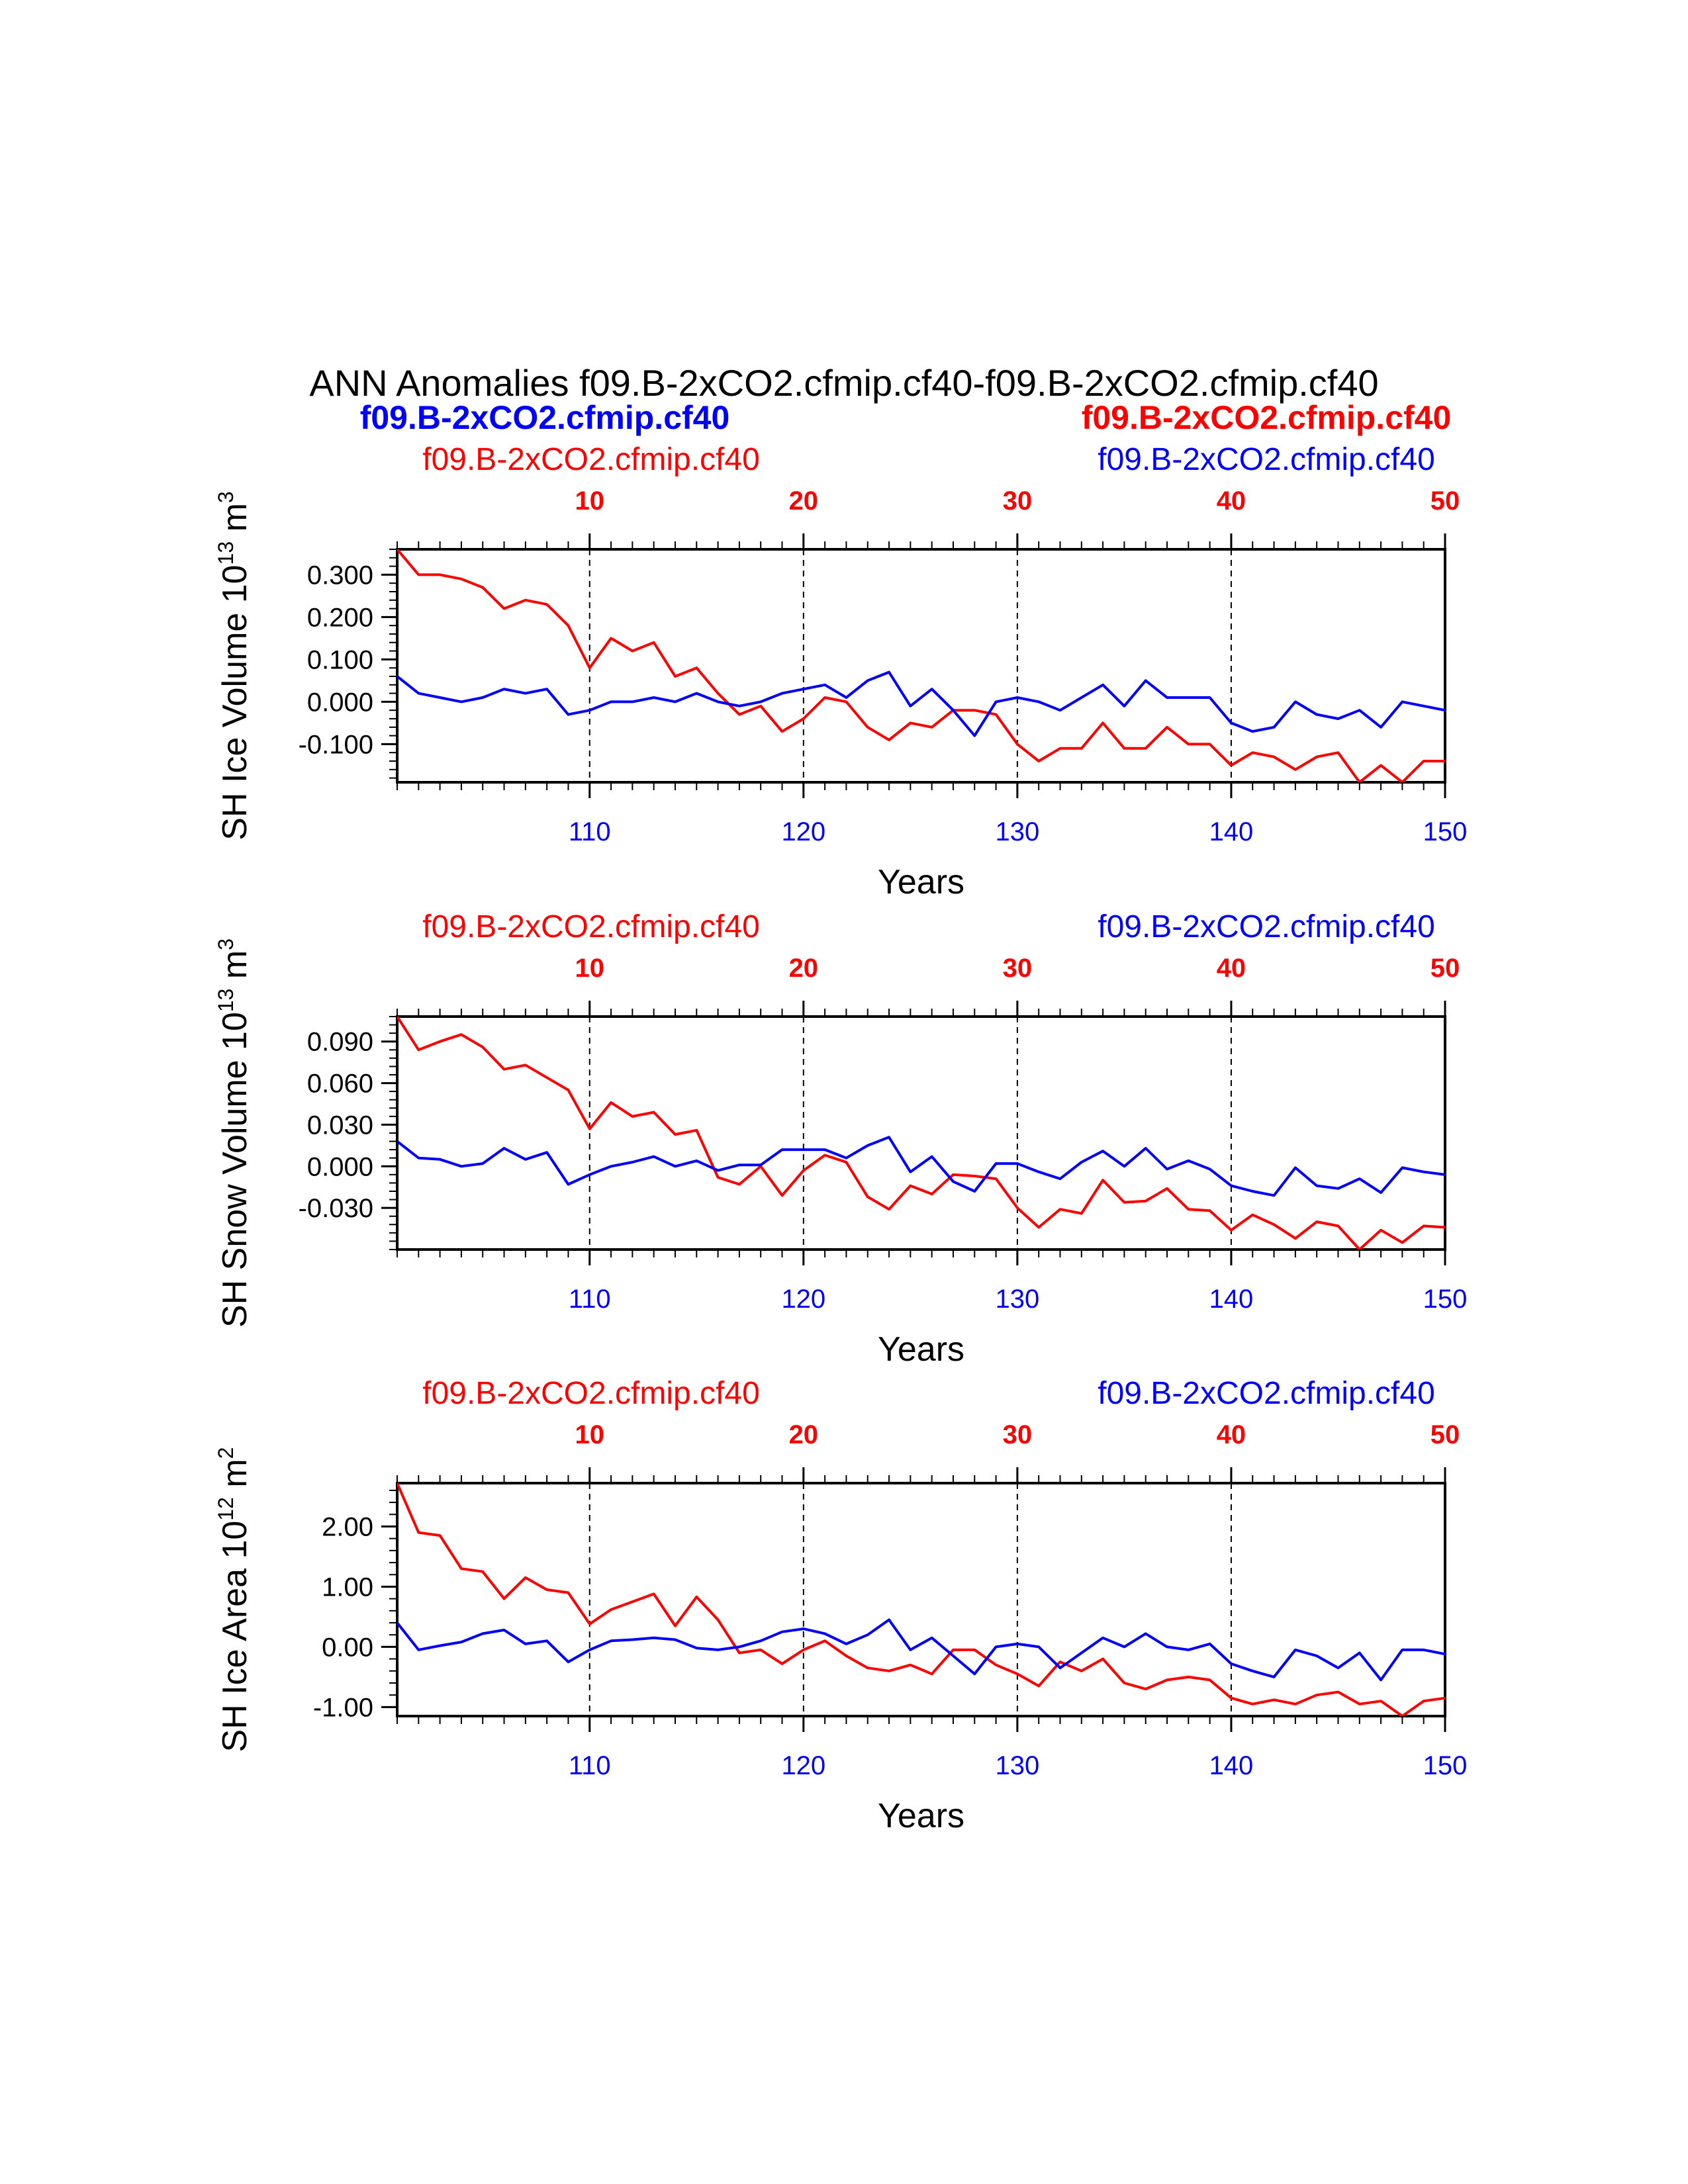 The image size is (1688, 2184). Describe the element at coordinates (545, 417) in the screenshot. I see `header-left-case: f09.B-2xCO2.cfmip.cf40` at that location.